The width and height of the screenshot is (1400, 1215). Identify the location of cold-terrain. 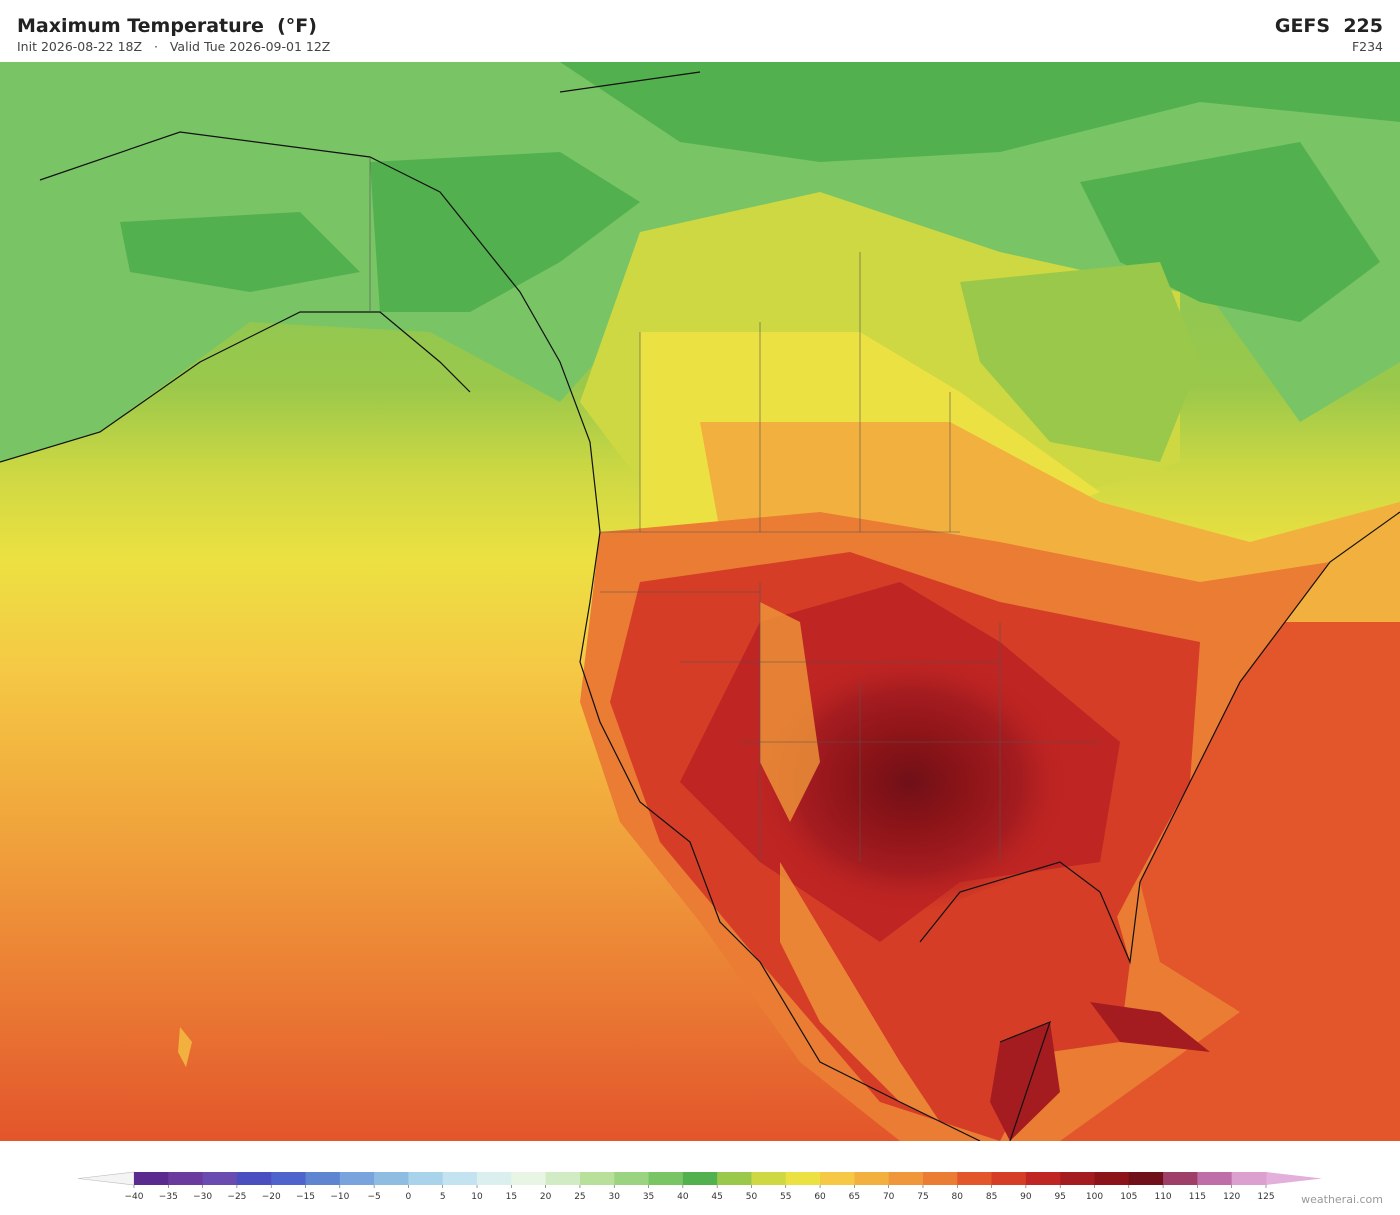
(750, 232).